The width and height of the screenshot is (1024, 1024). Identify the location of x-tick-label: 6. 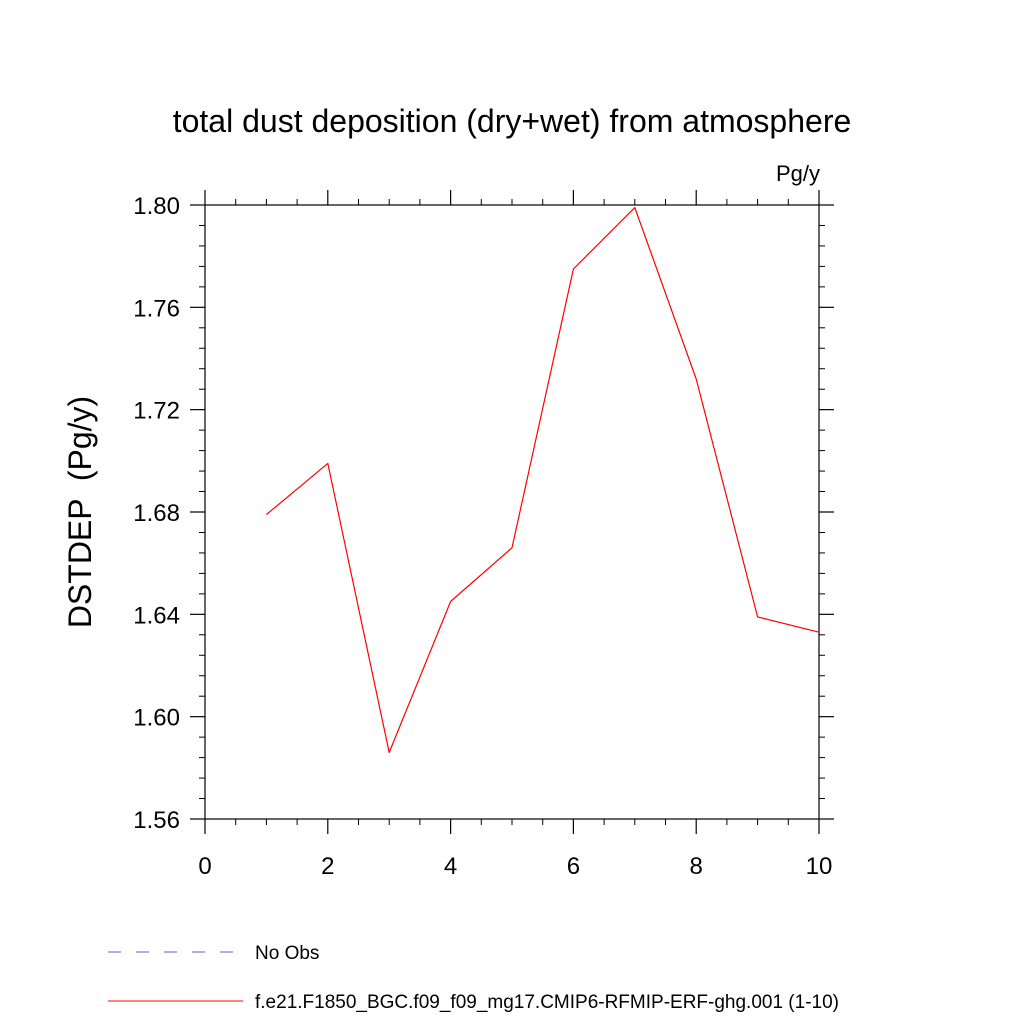
(573, 866).